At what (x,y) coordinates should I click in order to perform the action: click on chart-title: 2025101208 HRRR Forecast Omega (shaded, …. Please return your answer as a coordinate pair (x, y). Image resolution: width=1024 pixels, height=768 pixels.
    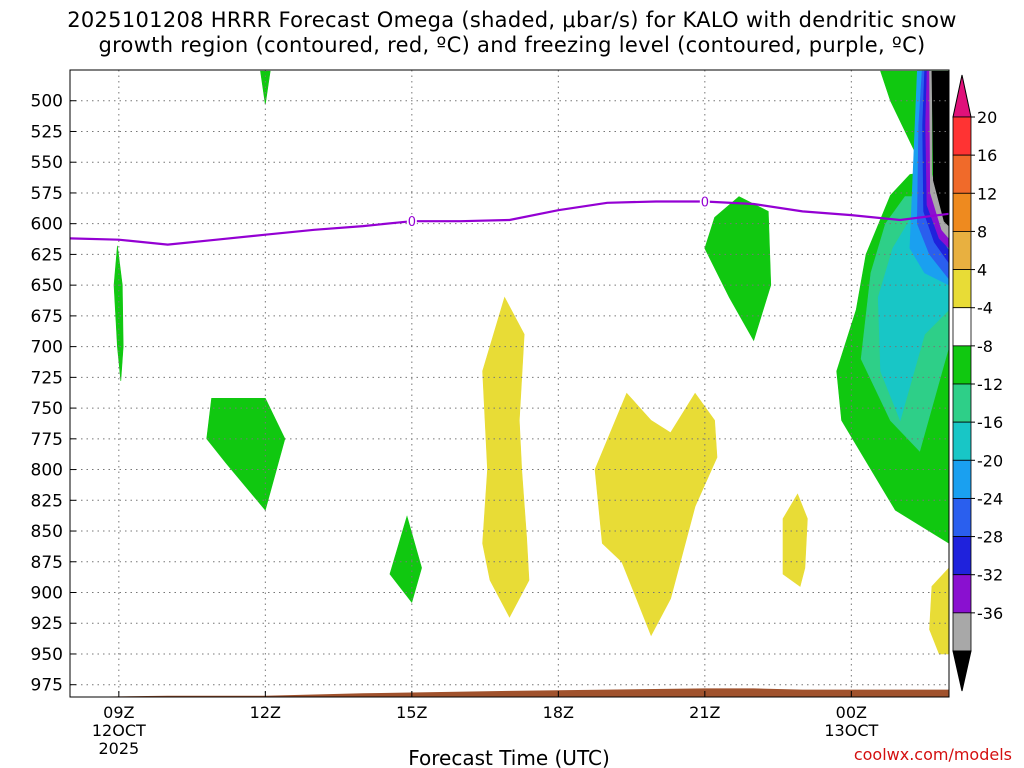
    Looking at the image, I should click on (512, 33).